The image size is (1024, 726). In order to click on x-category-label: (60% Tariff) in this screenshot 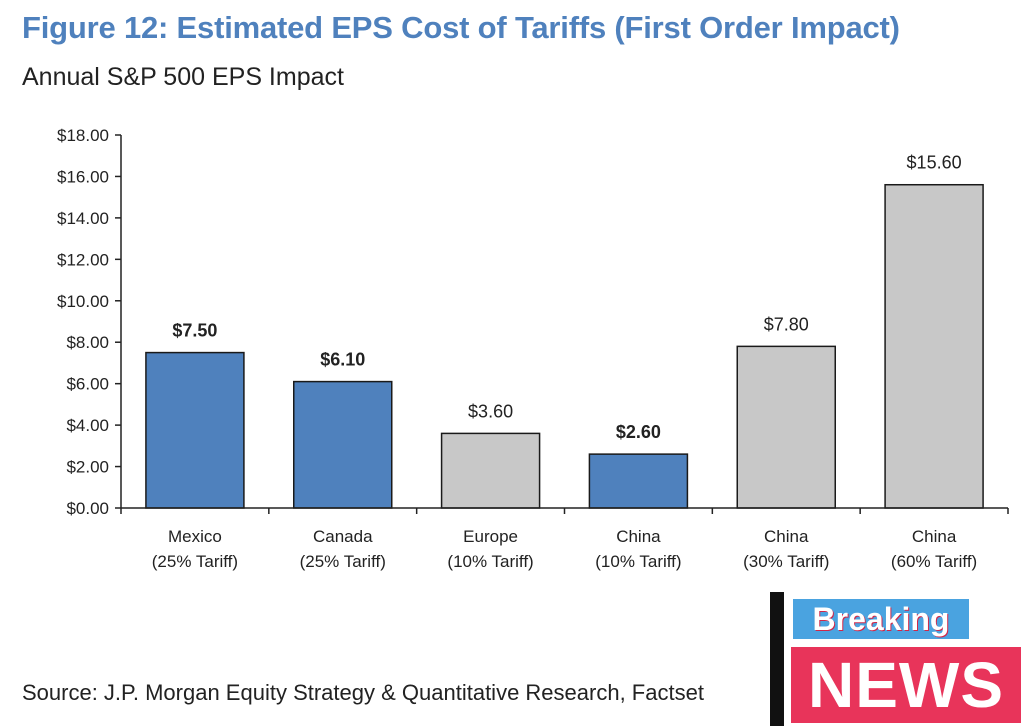, I will do `click(934, 561)`.